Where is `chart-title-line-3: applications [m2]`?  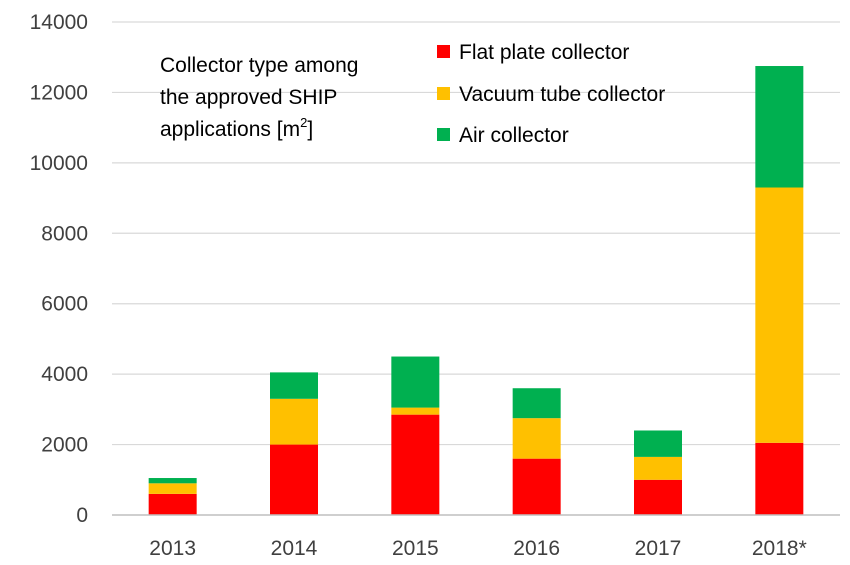
chart-title-line-3: applications [m2] is located at coordinates (236, 128).